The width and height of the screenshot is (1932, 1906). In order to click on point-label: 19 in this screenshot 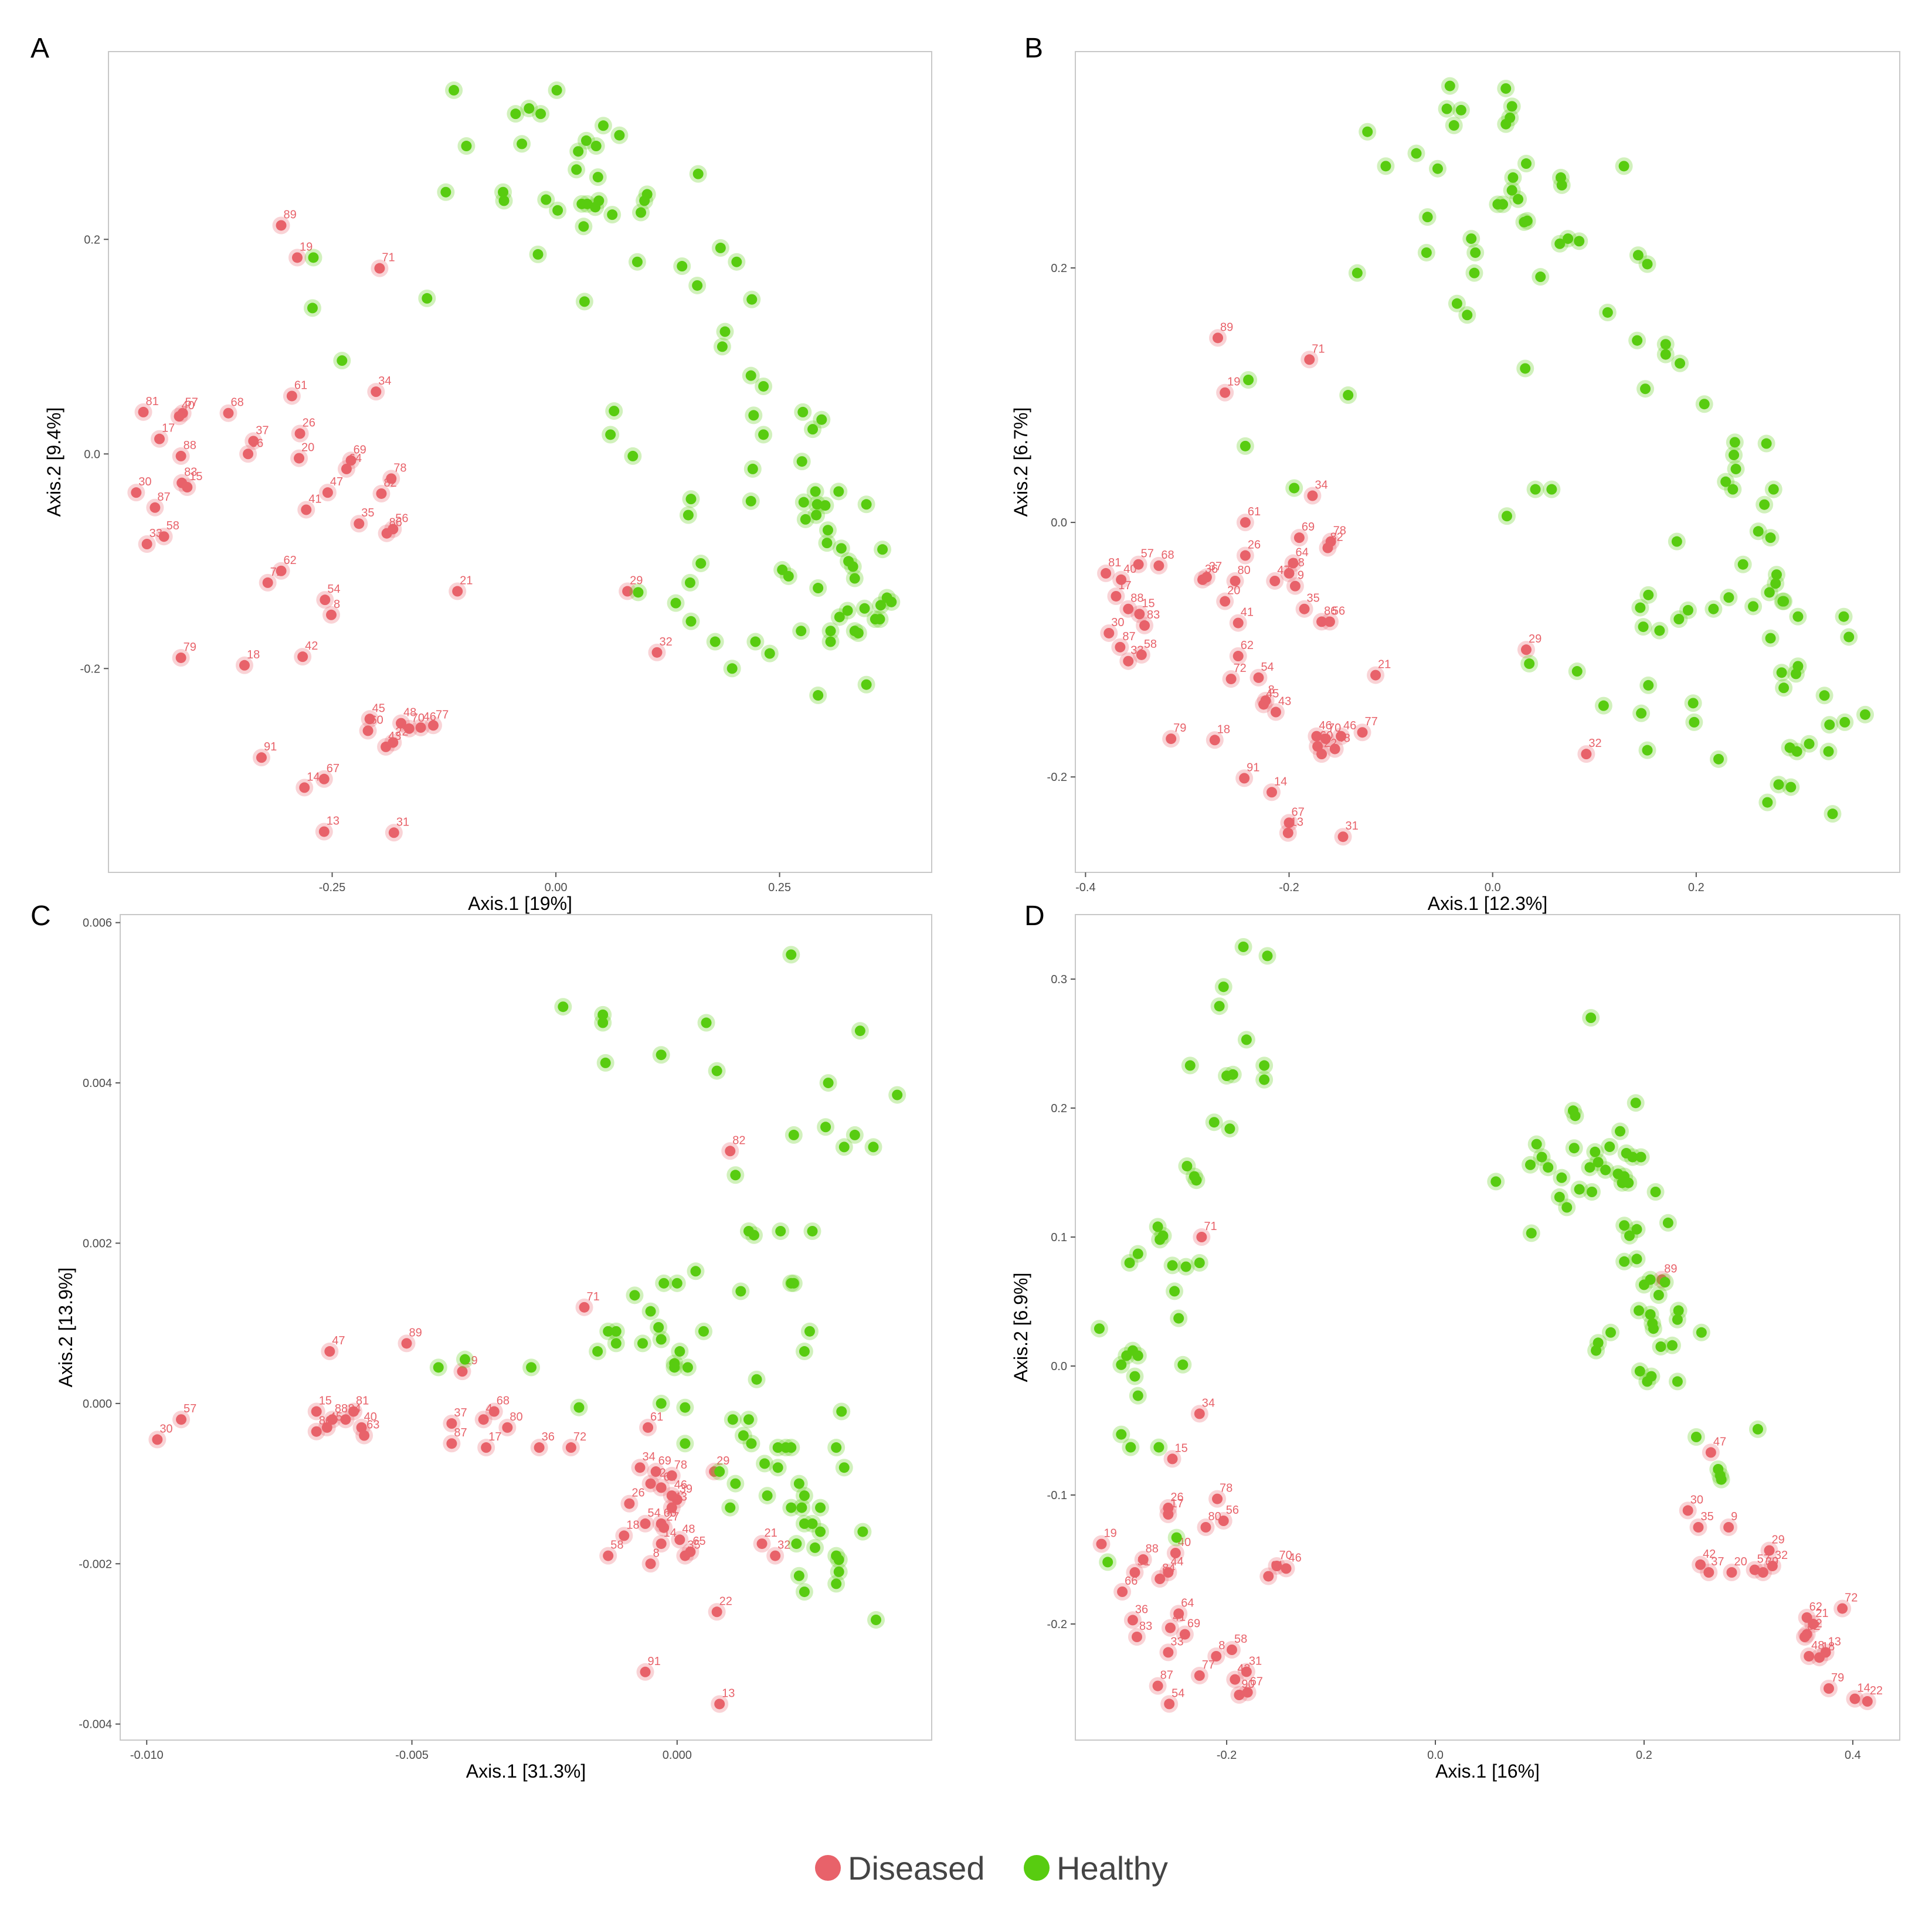, I will do `click(1233, 382)`.